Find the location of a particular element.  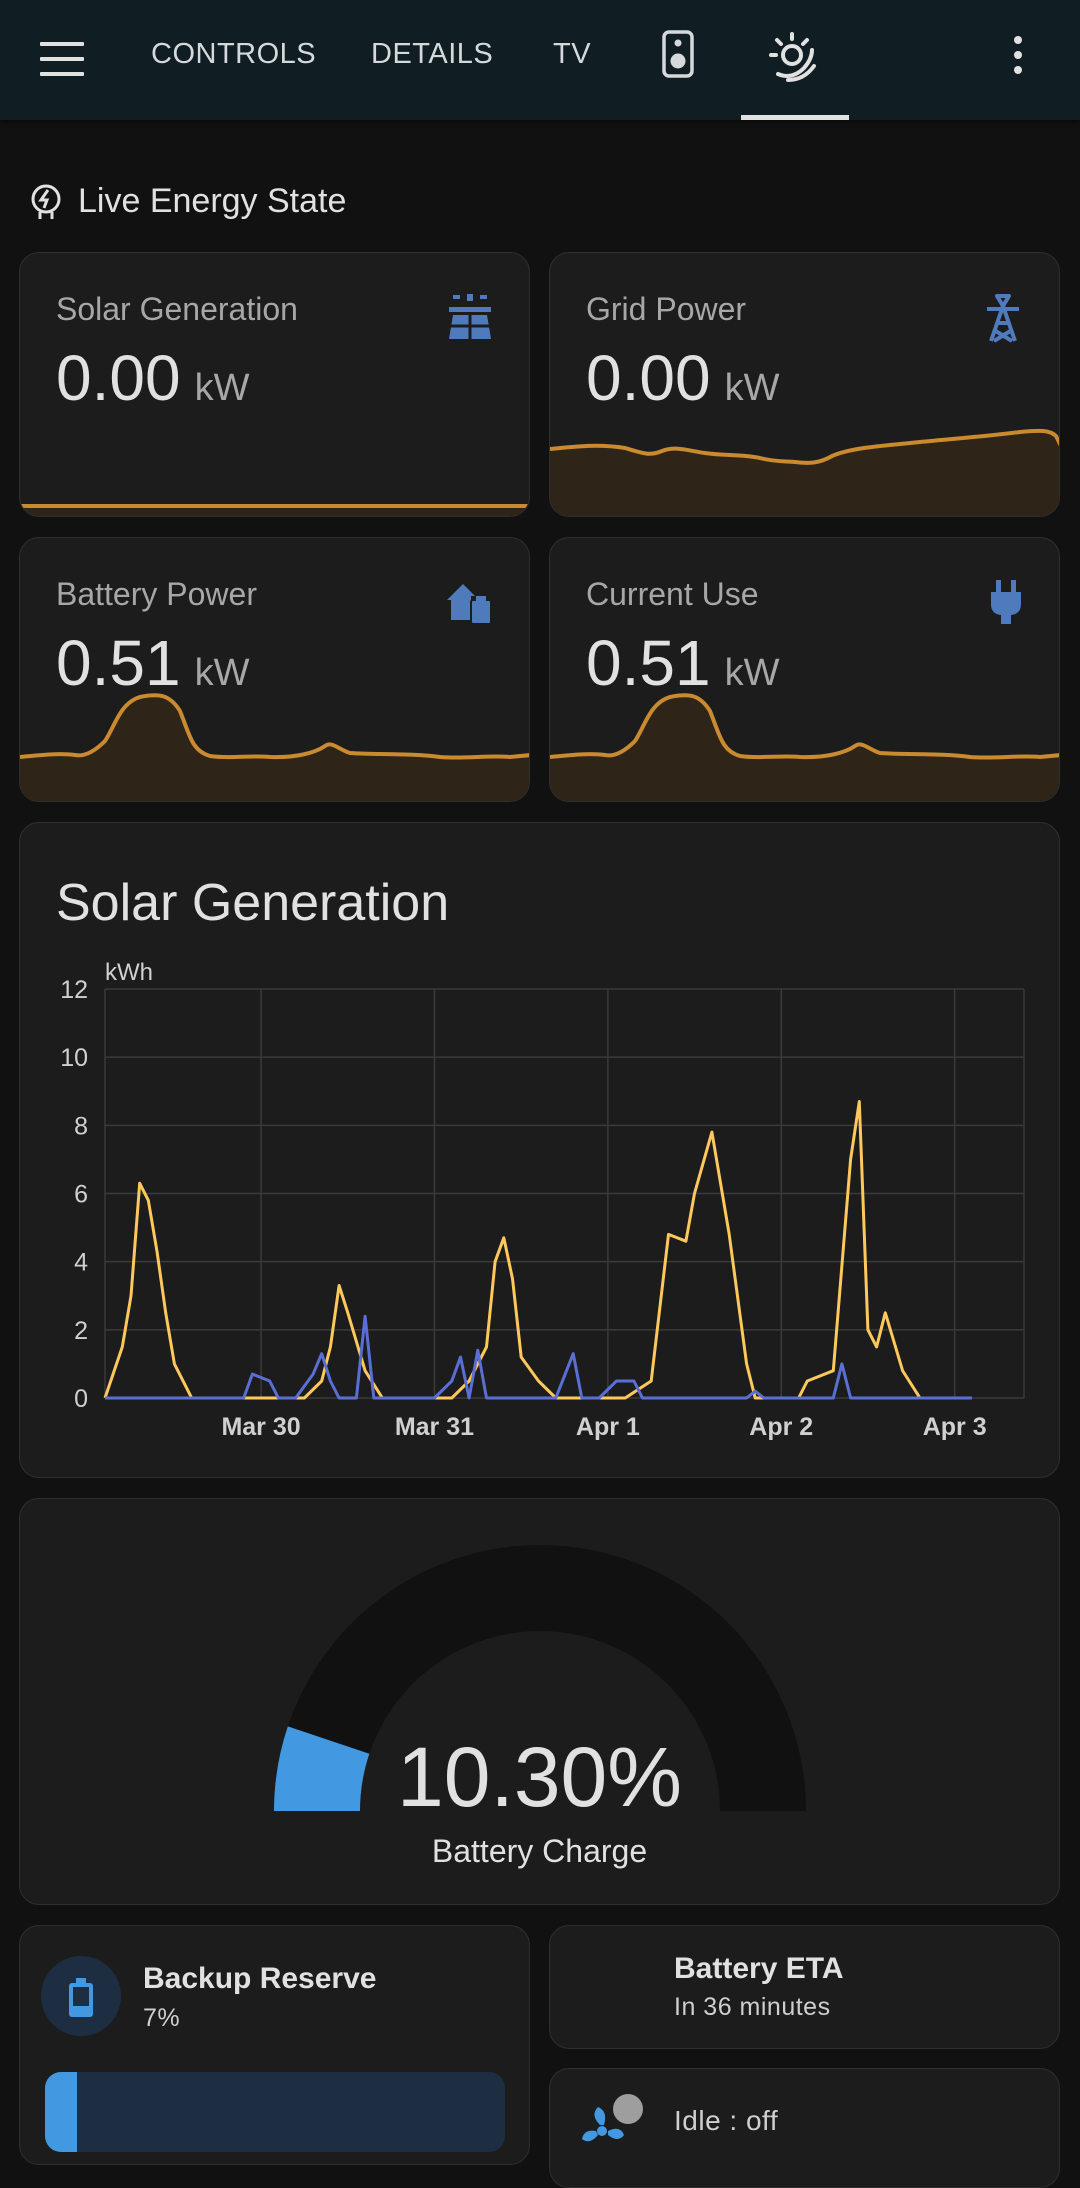

y-tick-label: 10 is located at coordinates (74, 1058).